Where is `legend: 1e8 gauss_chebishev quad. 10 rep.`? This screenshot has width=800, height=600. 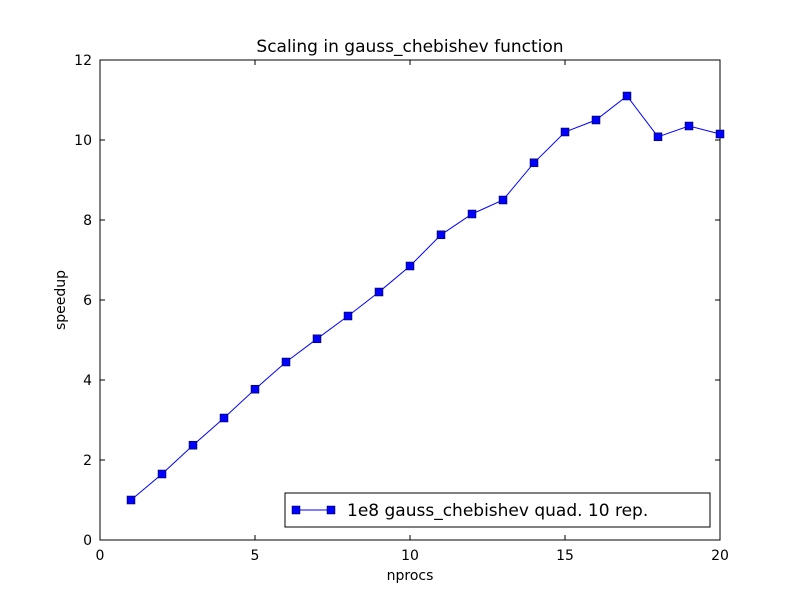 legend: 1e8 gauss_chebishev quad. 10 rep. is located at coordinates (497, 510).